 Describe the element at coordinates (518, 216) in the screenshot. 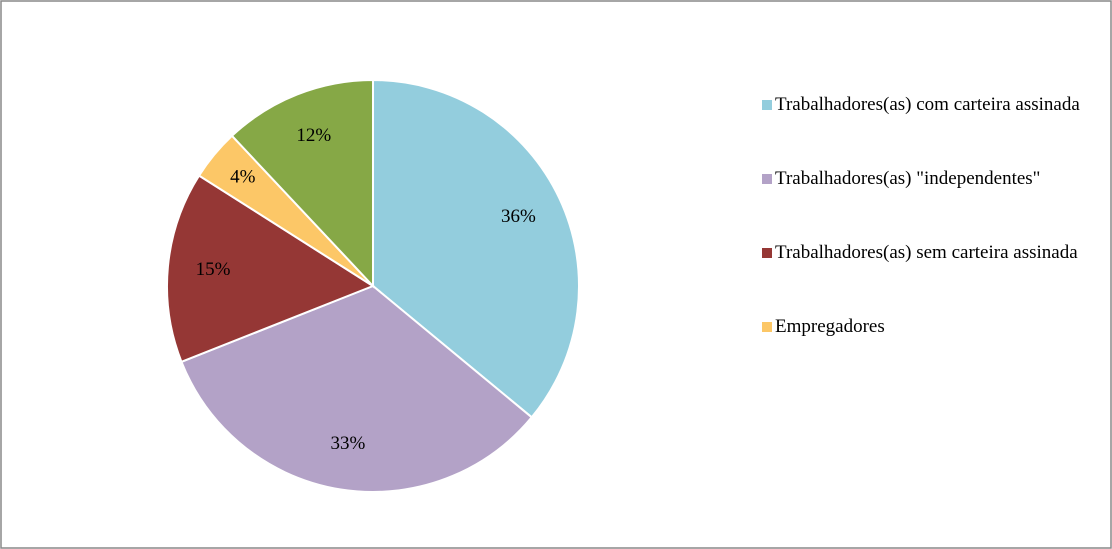

I see `data-label: 36%` at that location.